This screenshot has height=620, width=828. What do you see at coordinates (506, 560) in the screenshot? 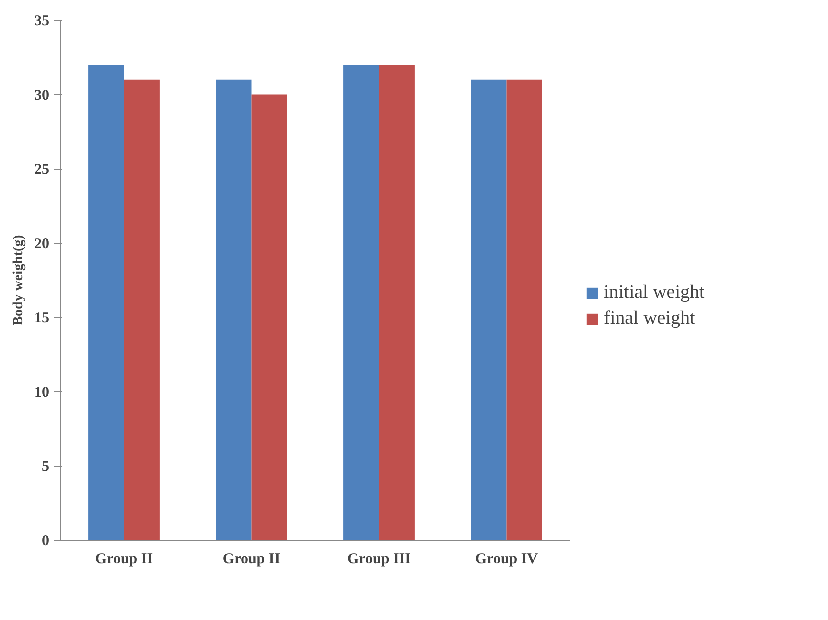
I see `x-tick-label: Group IV` at bounding box center [506, 560].